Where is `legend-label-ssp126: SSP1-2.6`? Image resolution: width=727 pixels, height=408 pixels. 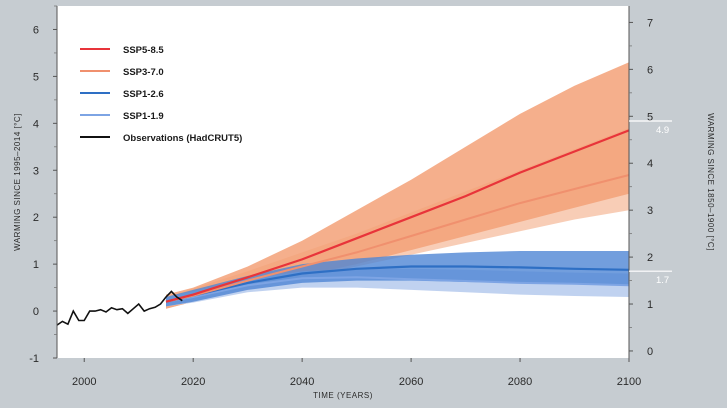
legend-label-ssp126: SSP1-2.6 is located at coordinates (143, 94).